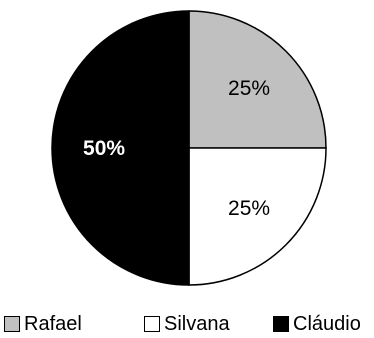 The height and width of the screenshot is (338, 374). I want to click on legend-label-claudio: Cláudio, so click(327, 324).